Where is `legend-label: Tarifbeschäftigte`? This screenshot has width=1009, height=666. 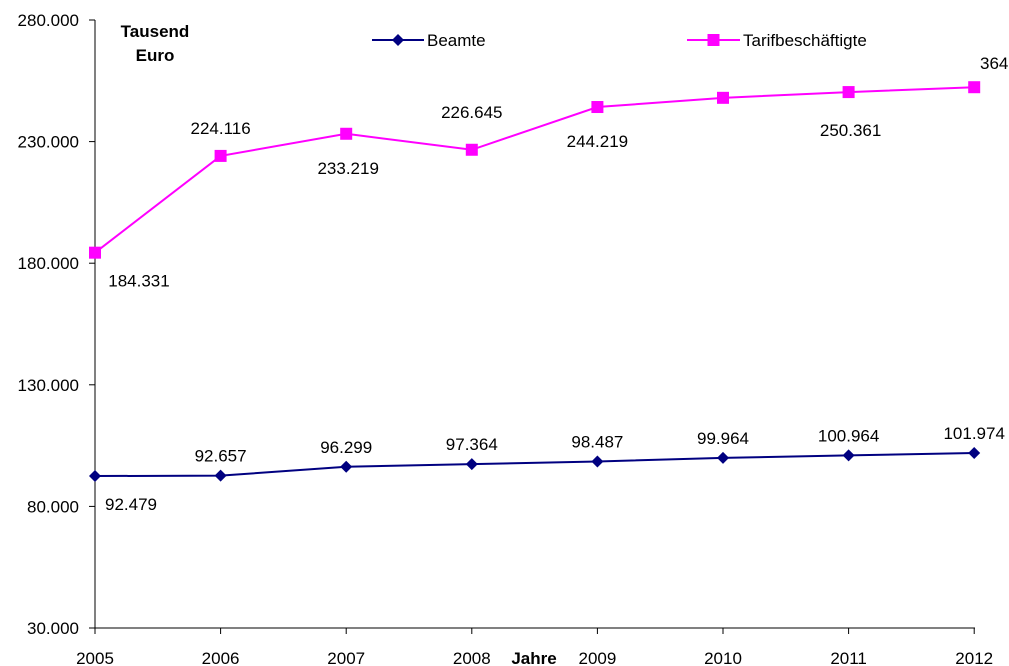 legend-label: Tarifbeschäftigte is located at coordinates (805, 40).